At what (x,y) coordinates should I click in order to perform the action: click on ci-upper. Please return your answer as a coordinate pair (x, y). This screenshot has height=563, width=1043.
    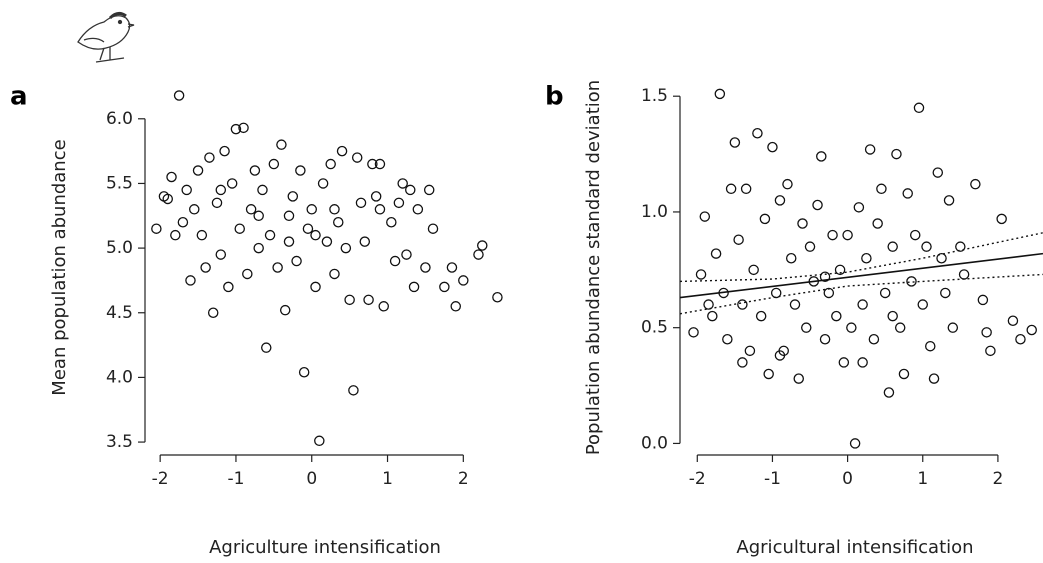
    Looking at the image, I should click on (861, 257).